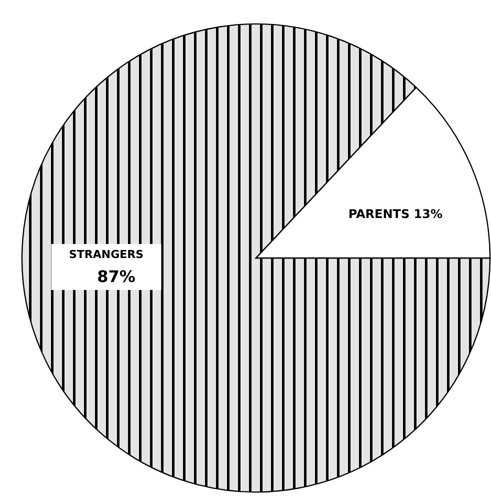  What do you see at coordinates (116, 276) in the screenshot?
I see `data-label: 87%` at bounding box center [116, 276].